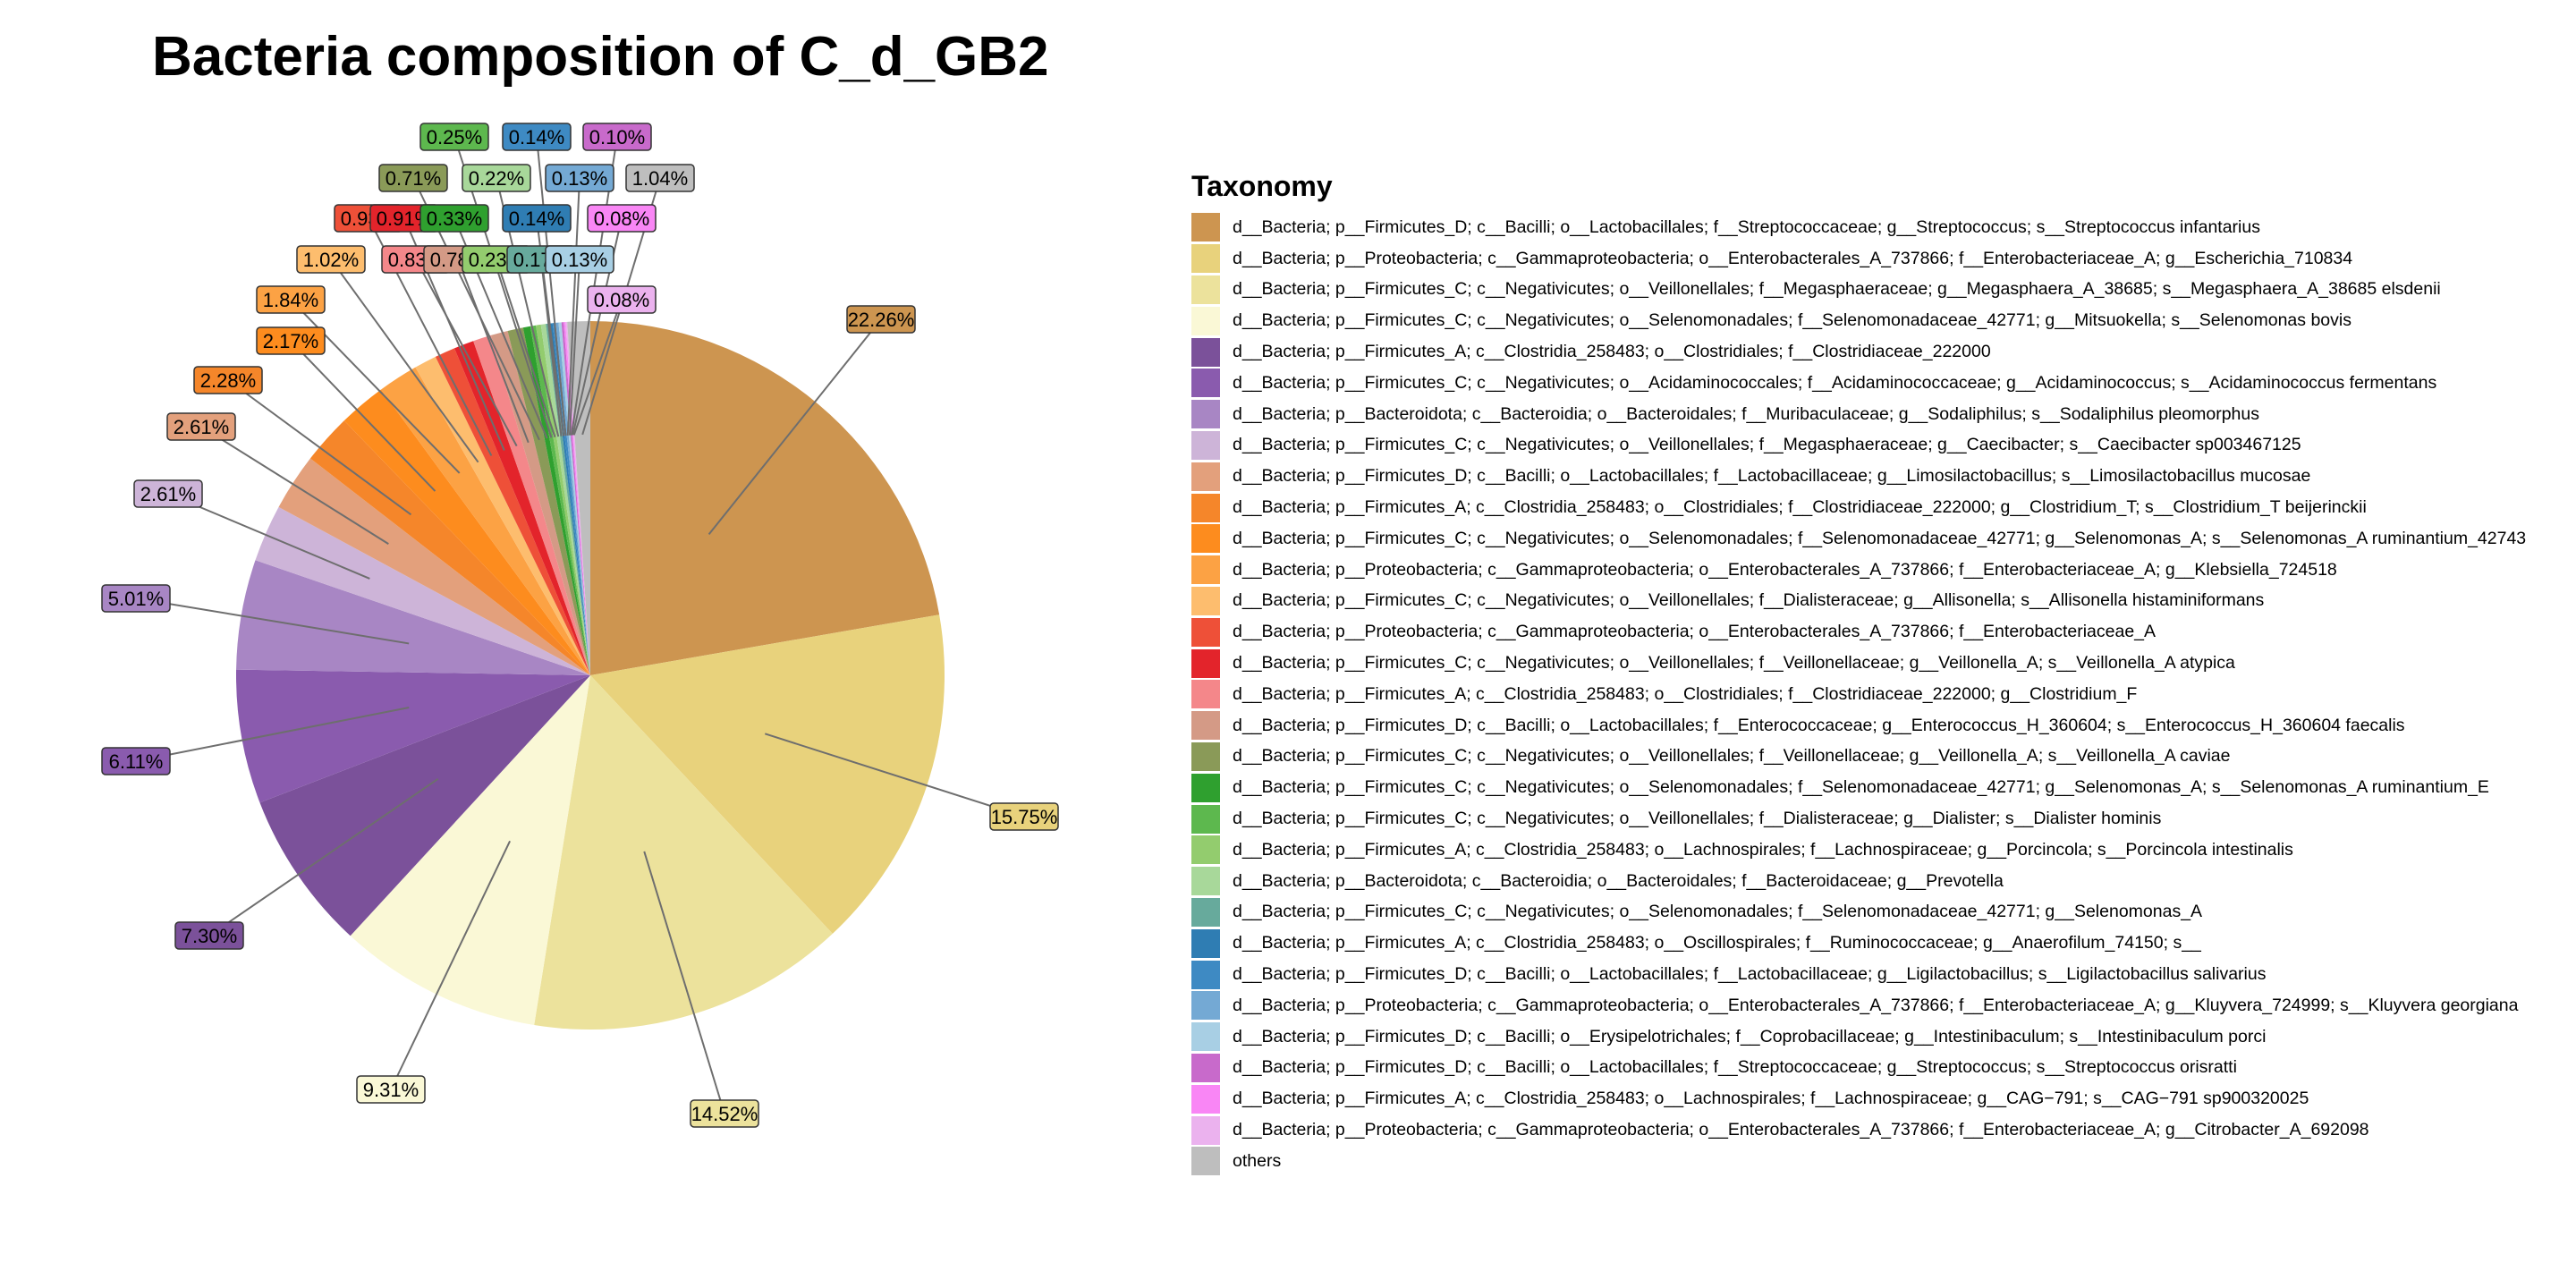  I want to click on slice-percent-label: 22.26%, so click(881, 319).